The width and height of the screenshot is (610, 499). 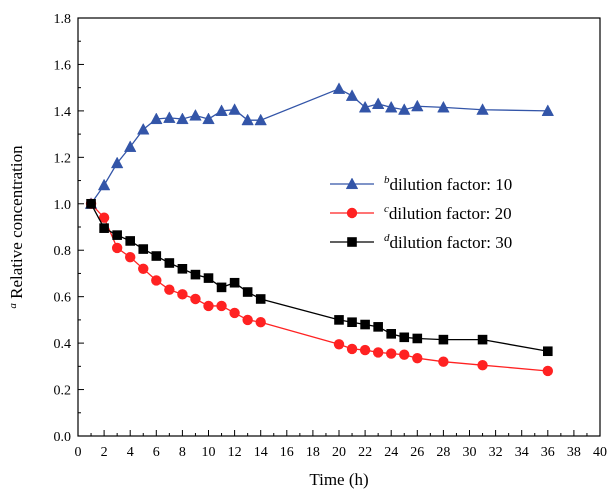 I want to click on legend-label-superscript: b, so click(x=387, y=180).